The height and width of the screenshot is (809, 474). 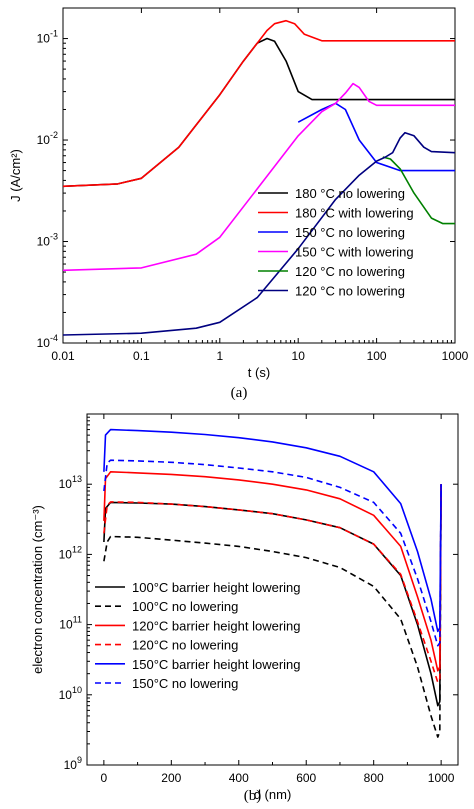 I want to click on y-tick-label: 10⁻³, so click(x=47, y=240).